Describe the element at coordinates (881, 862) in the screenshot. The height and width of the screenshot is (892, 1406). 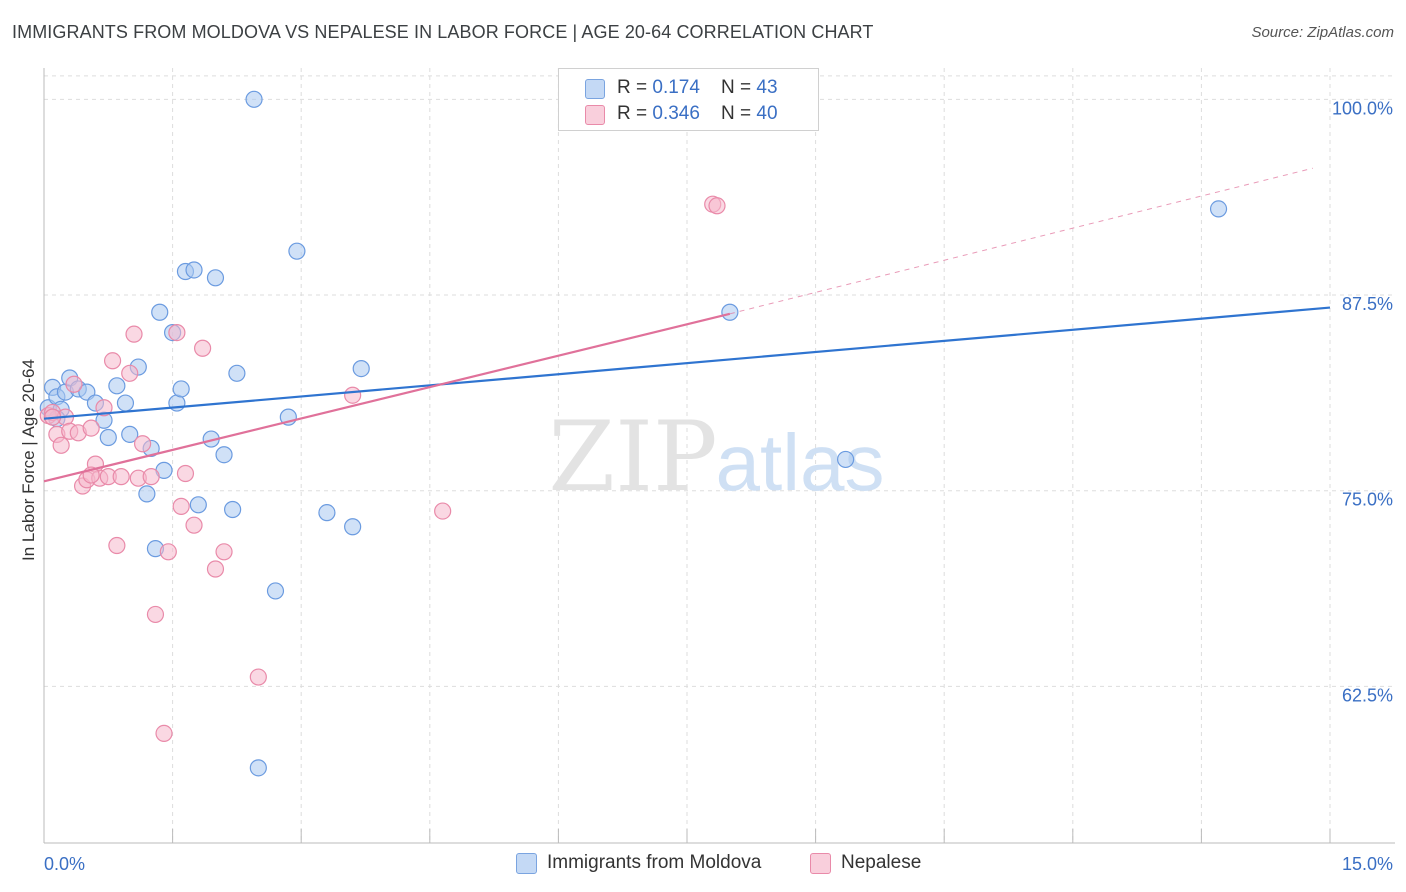
I see `bottom-legend-label-nepalese: Nepalese` at that location.